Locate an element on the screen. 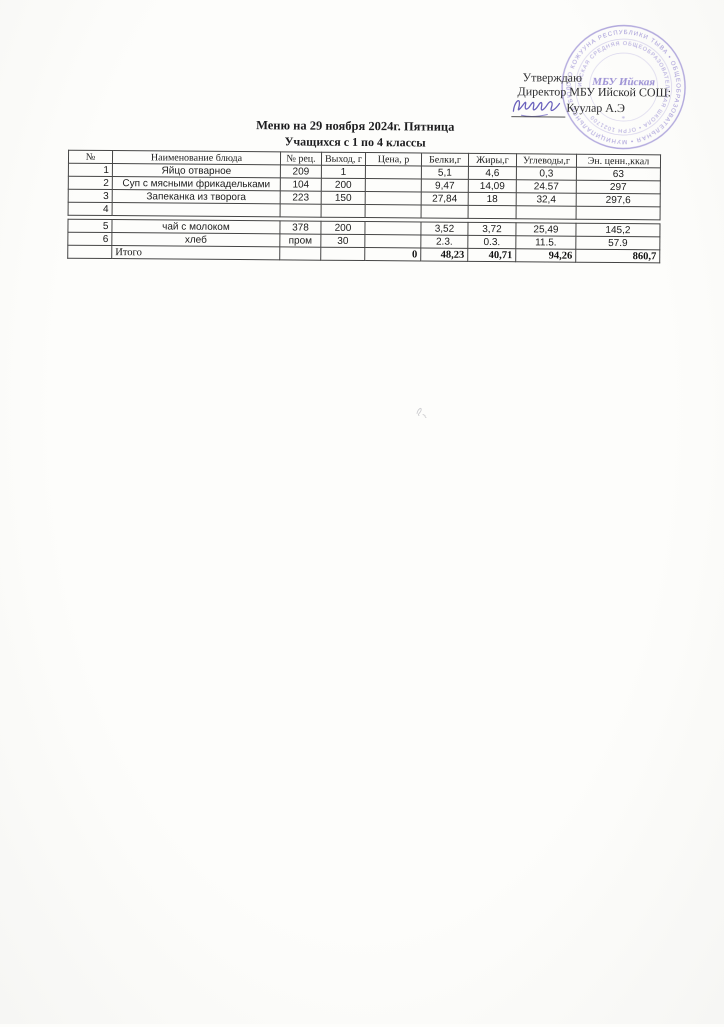 The width and height of the screenshot is (724, 1027). stamp-center-text: МБУ Ийская is located at coordinates (623, 82).